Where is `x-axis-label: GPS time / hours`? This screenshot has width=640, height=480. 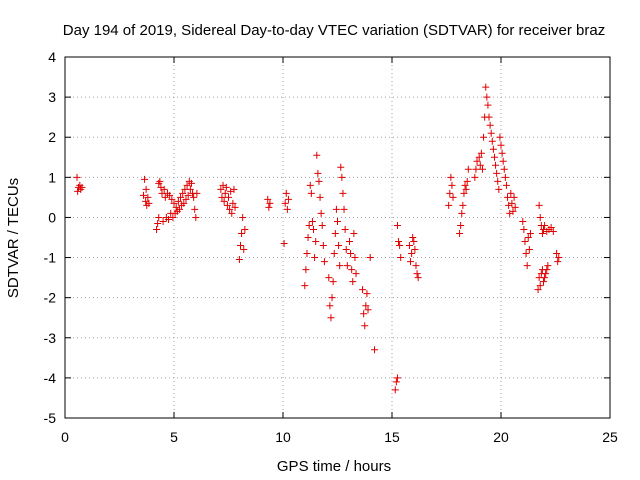
x-axis-label: GPS time / hours is located at coordinates (334, 466).